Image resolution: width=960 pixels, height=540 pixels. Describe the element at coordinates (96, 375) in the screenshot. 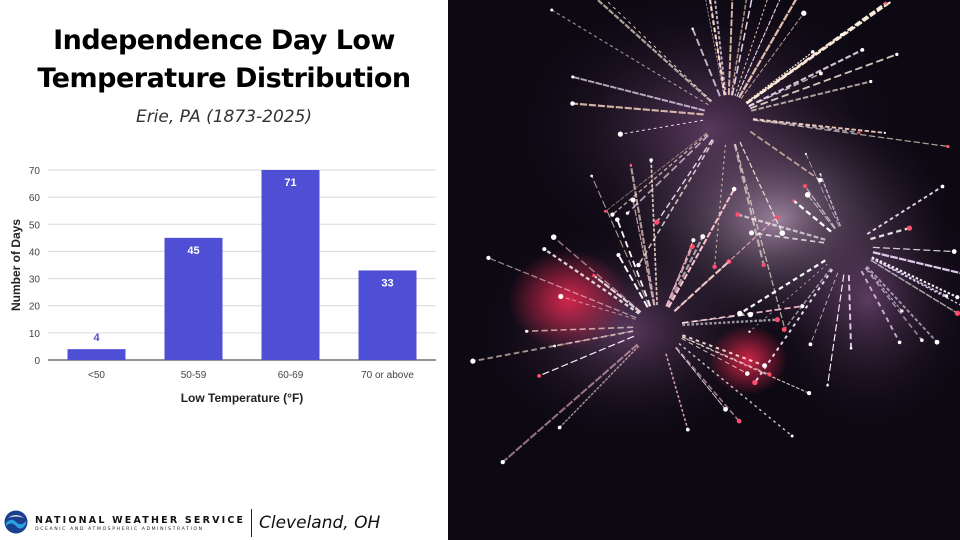

I see `x-tick-label: <50` at that location.